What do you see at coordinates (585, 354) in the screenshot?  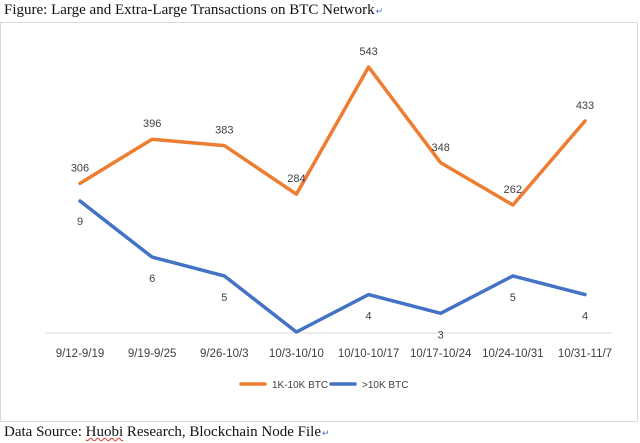 I see `x-tick-label: 10/31-11/7` at bounding box center [585, 354].